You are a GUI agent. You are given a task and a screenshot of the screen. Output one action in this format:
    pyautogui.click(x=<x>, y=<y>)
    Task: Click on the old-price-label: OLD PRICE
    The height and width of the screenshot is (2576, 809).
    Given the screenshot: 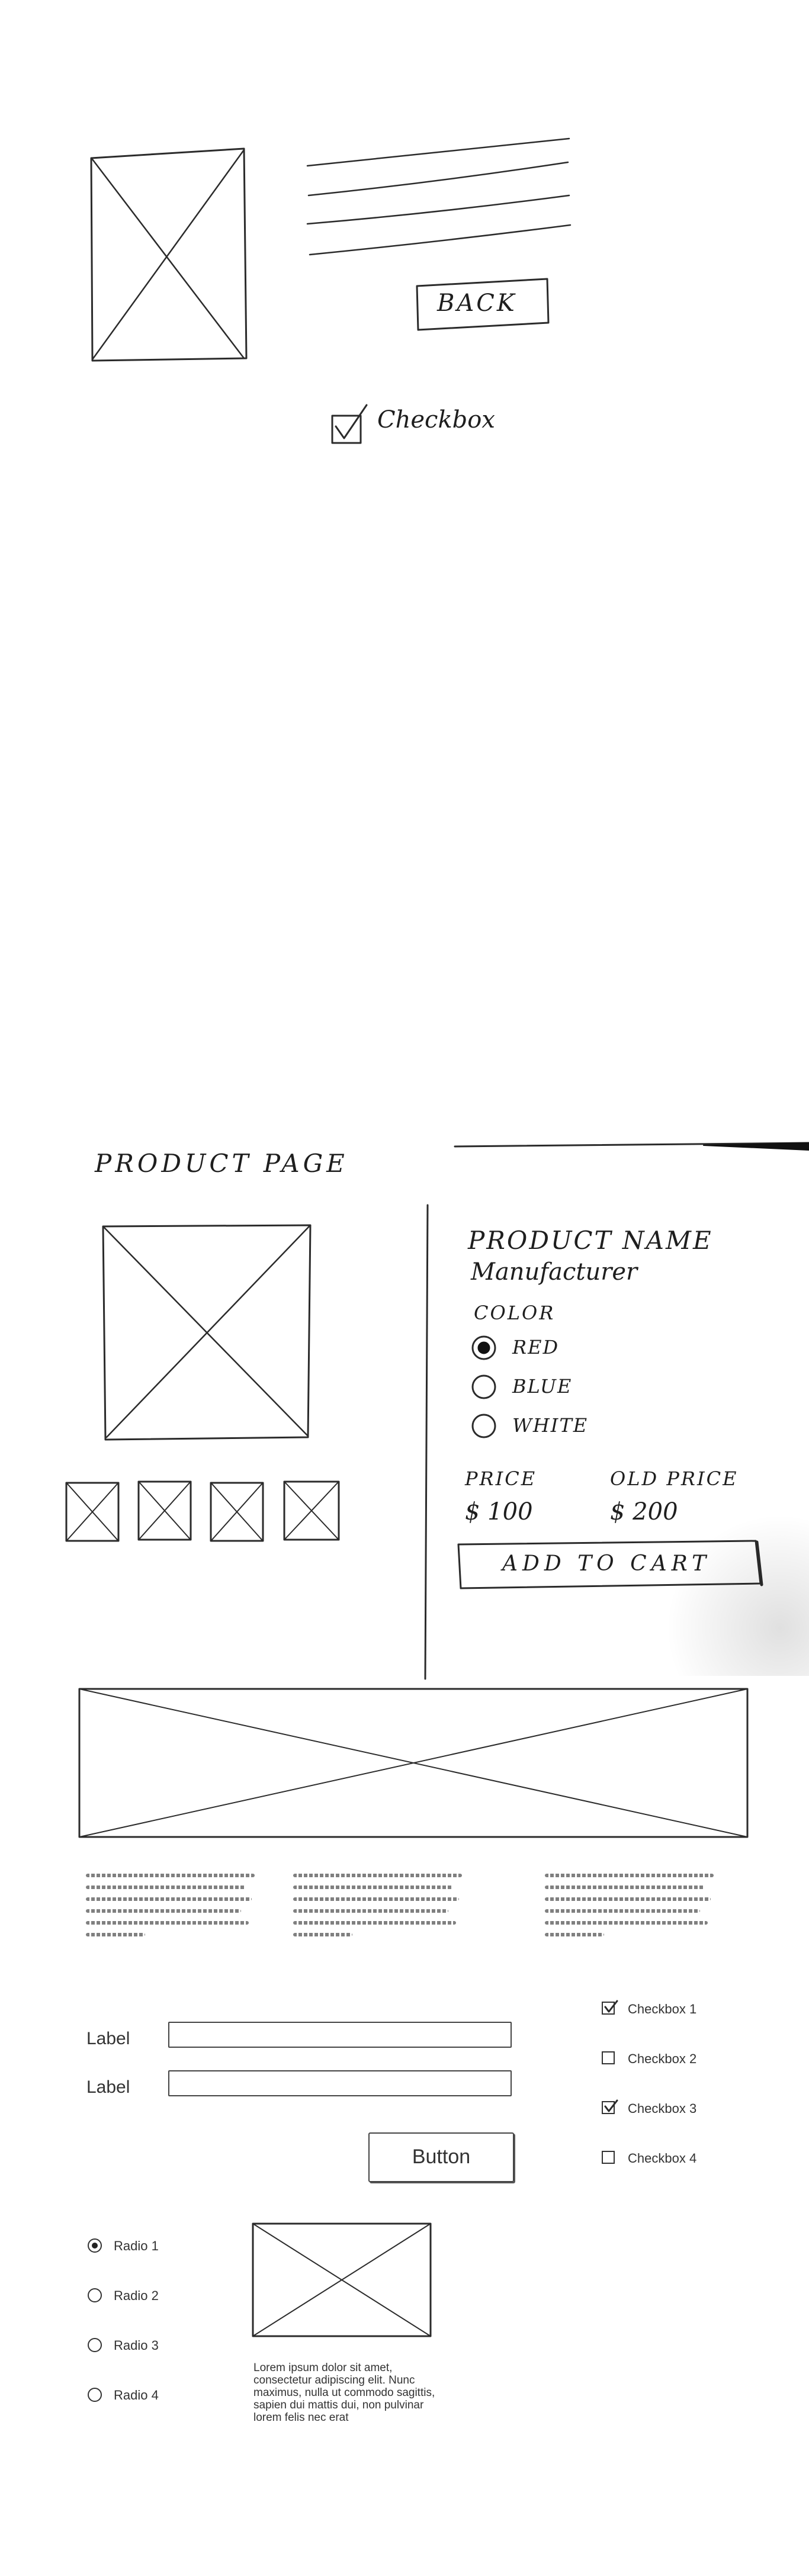 What is the action you would take?
    pyautogui.click(x=674, y=1478)
    